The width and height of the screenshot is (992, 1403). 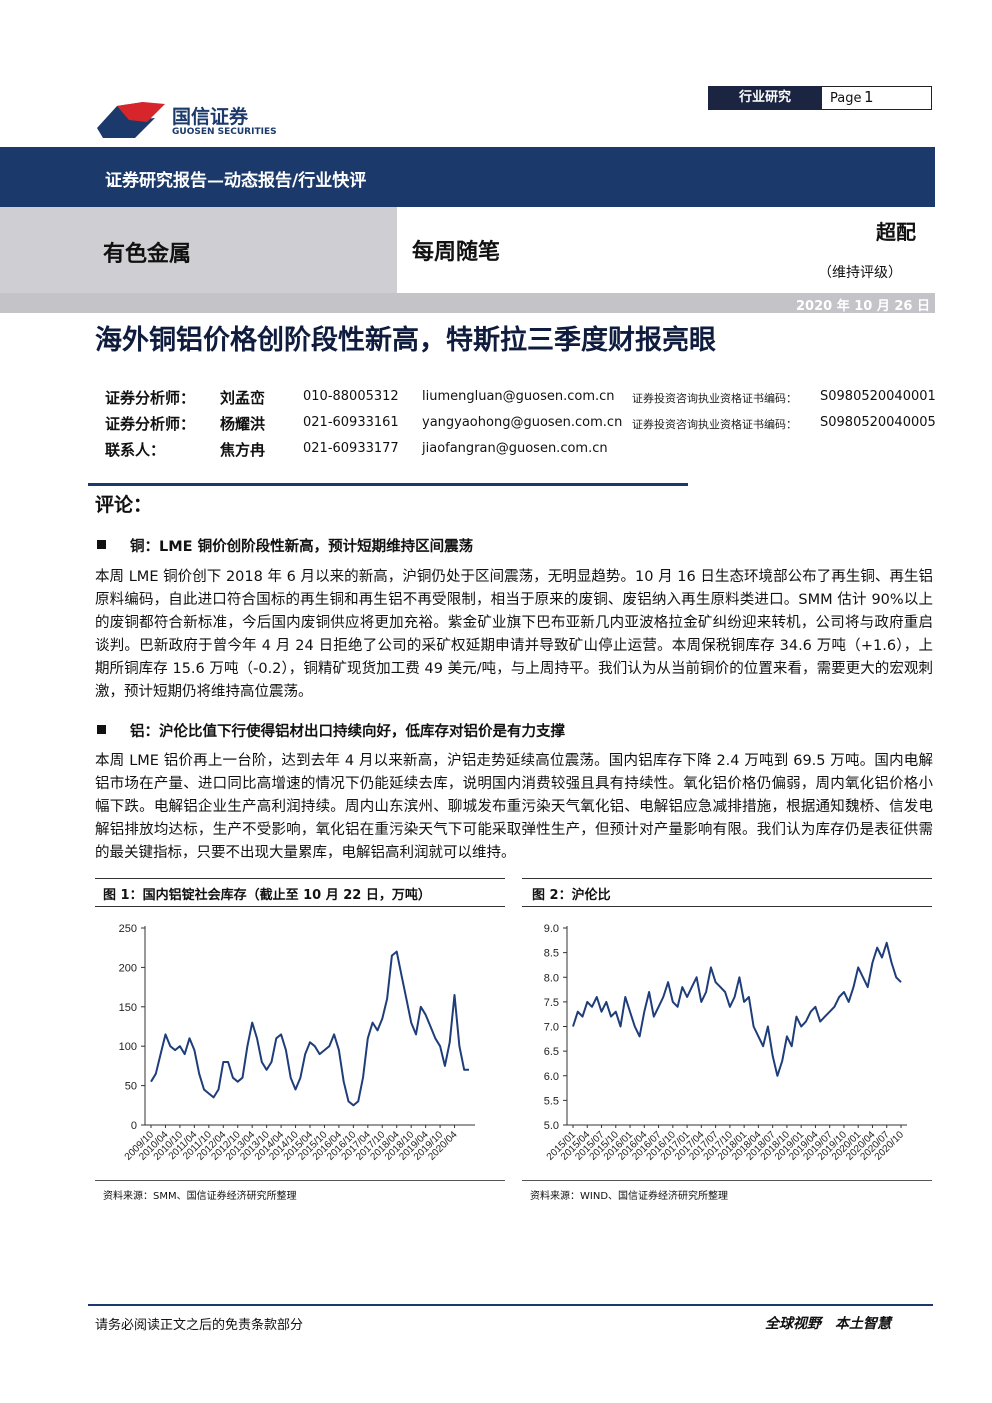 I want to click on y-tick-label: 5.0, so click(x=551, y=1126).